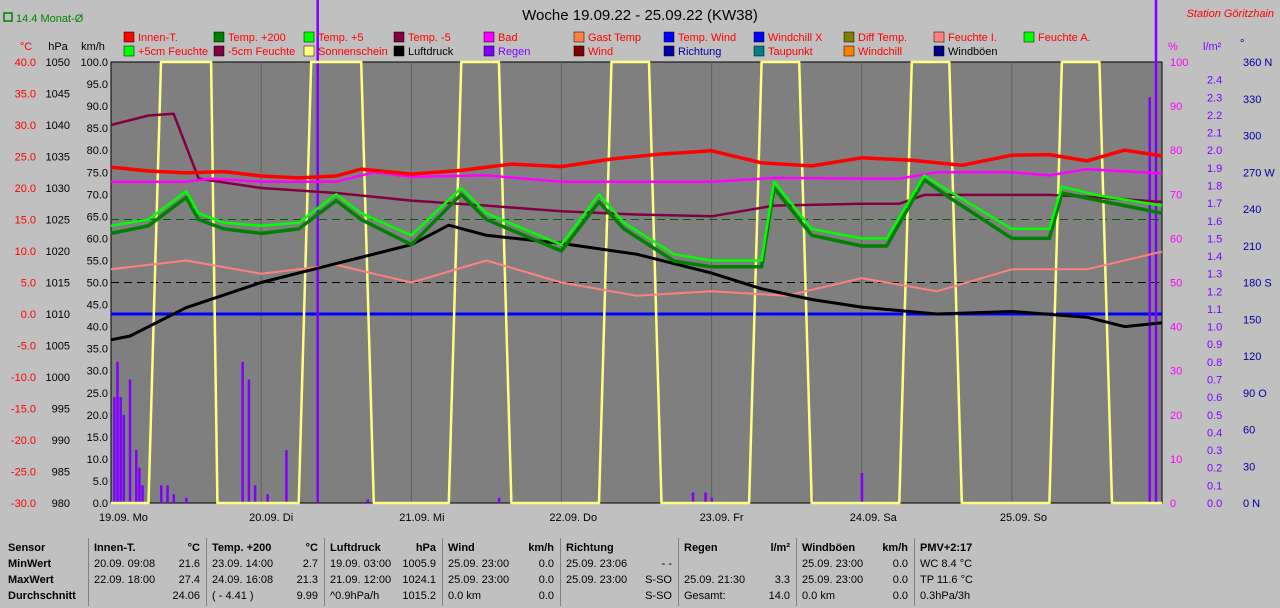 The height and width of the screenshot is (608, 1280). I want to click on rain-tick: 2.3, so click(1214, 98).